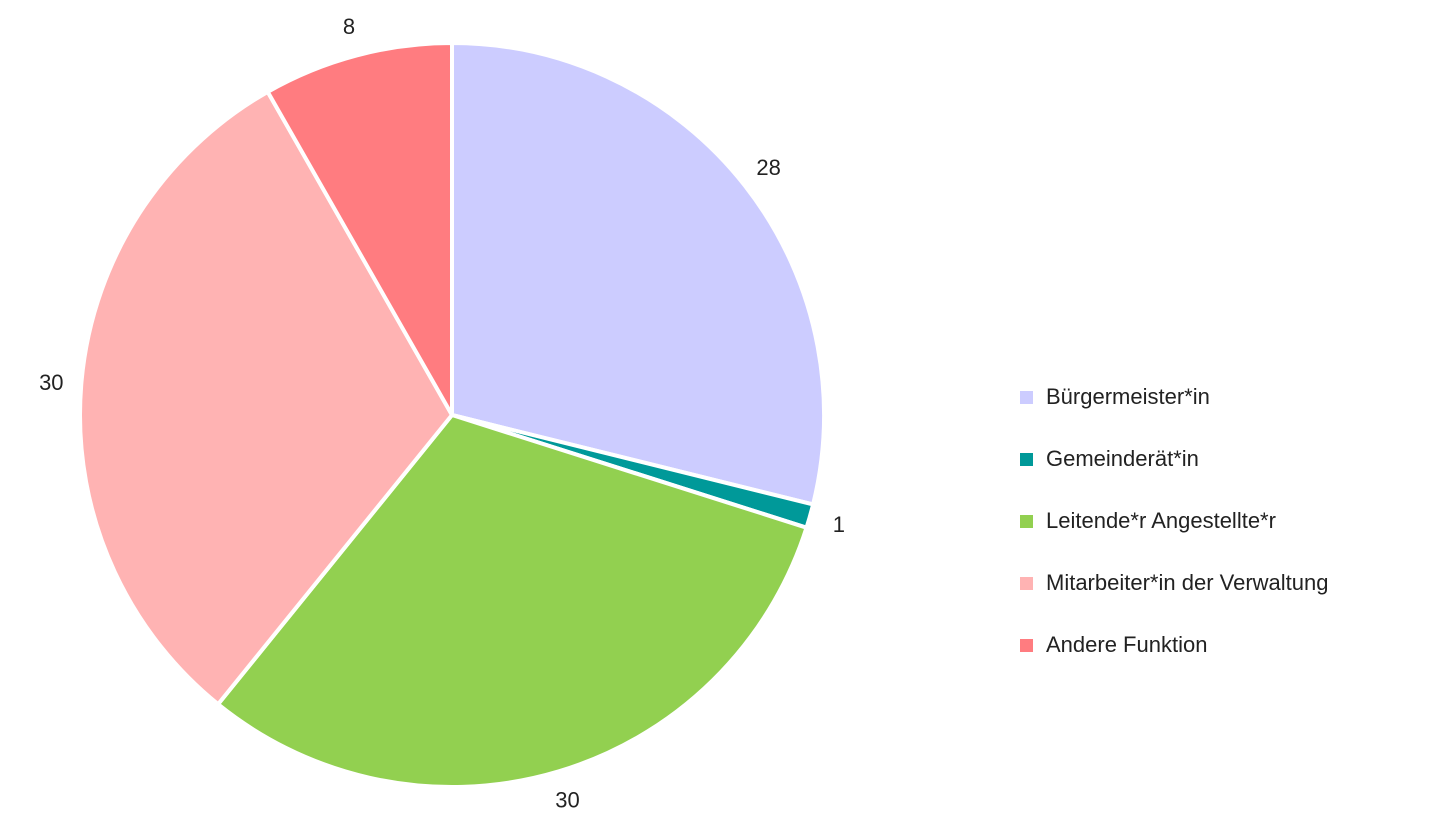  I want to click on legend-label: Andere Funktion, so click(1127, 644).